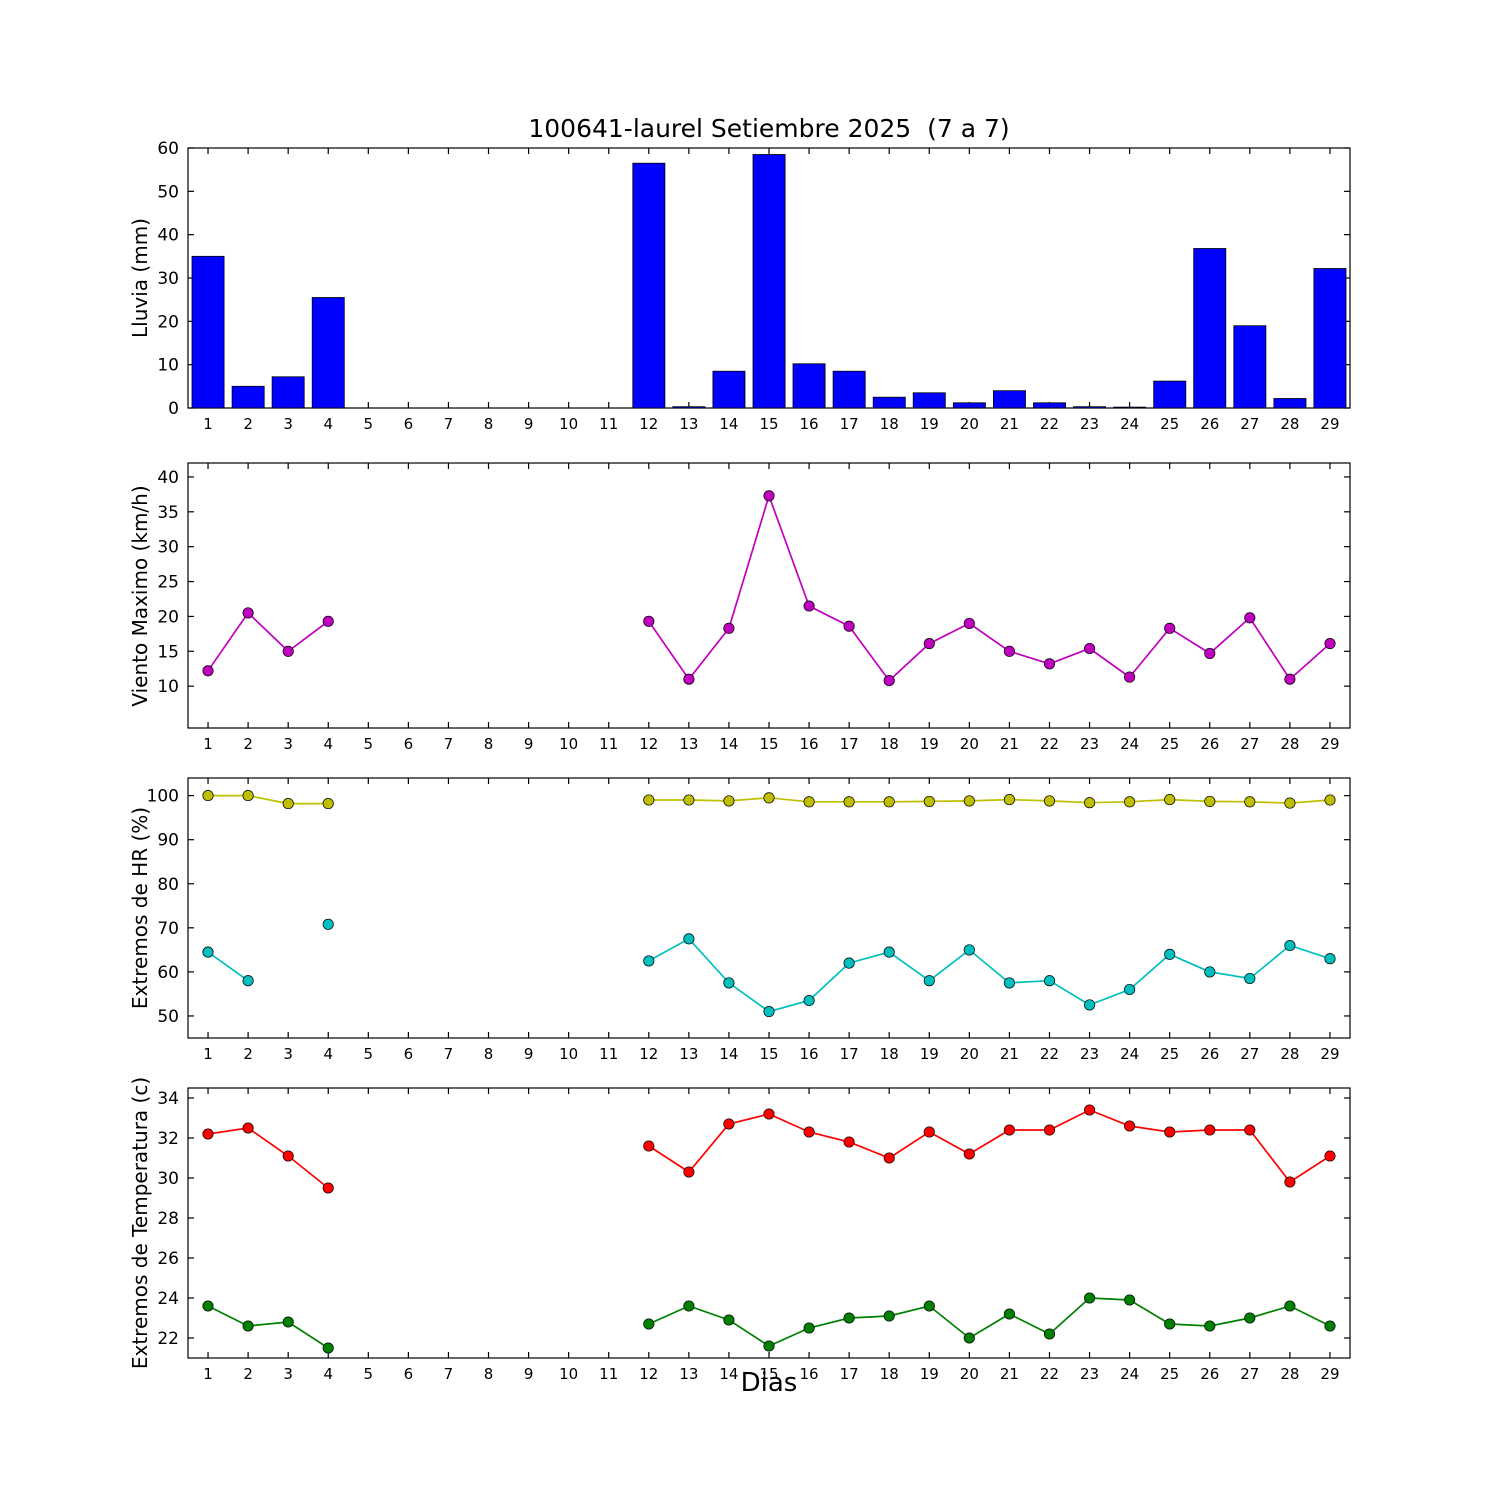  Describe the element at coordinates (529, 424) in the screenshot. I see `x-tick-label: 9` at that location.